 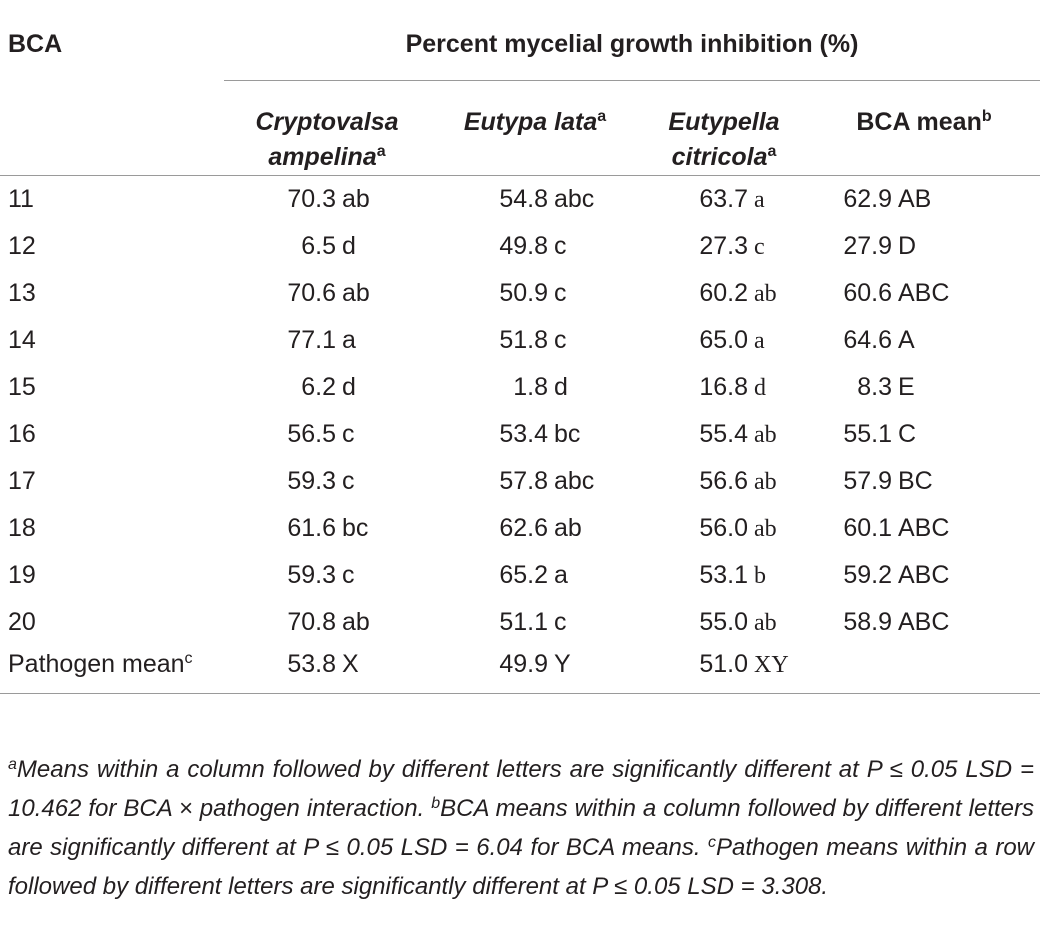 What do you see at coordinates (318, 386) in the screenshot?
I see `cell-value: 6.2` at bounding box center [318, 386].